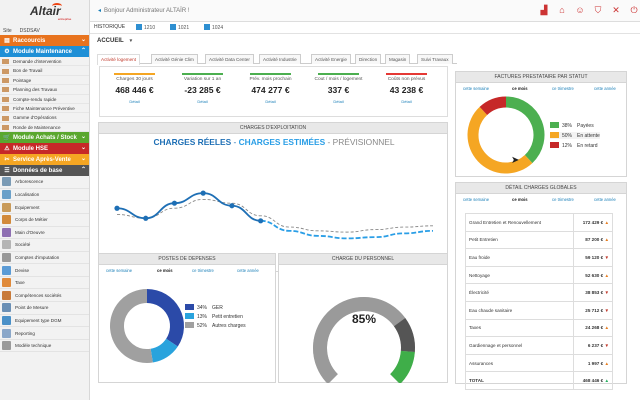 This screenshot has height=400, width=640. What do you see at coordinates (616, 10) in the screenshot?
I see `settings-icon: ✕` at bounding box center [616, 10].